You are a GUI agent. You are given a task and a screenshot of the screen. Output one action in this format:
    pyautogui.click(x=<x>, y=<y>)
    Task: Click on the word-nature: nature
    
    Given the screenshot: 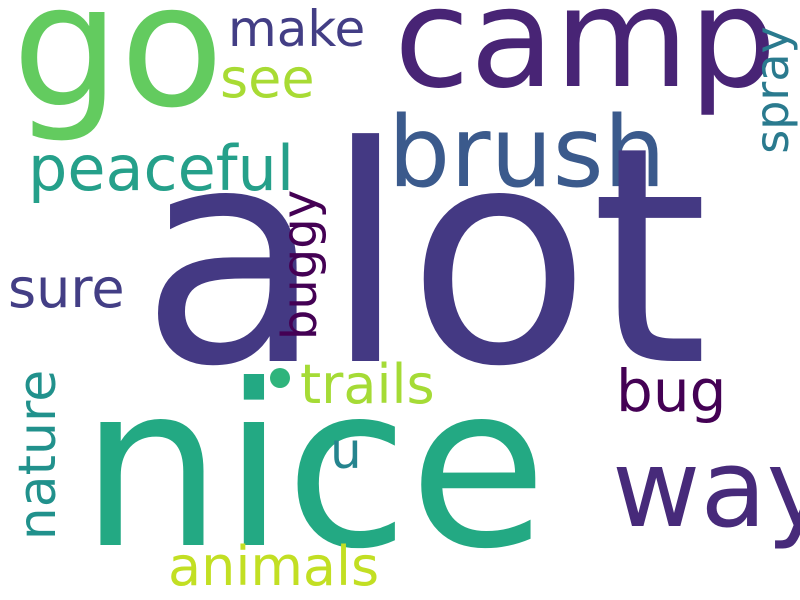 What is the action you would take?
    pyautogui.click(x=38, y=455)
    